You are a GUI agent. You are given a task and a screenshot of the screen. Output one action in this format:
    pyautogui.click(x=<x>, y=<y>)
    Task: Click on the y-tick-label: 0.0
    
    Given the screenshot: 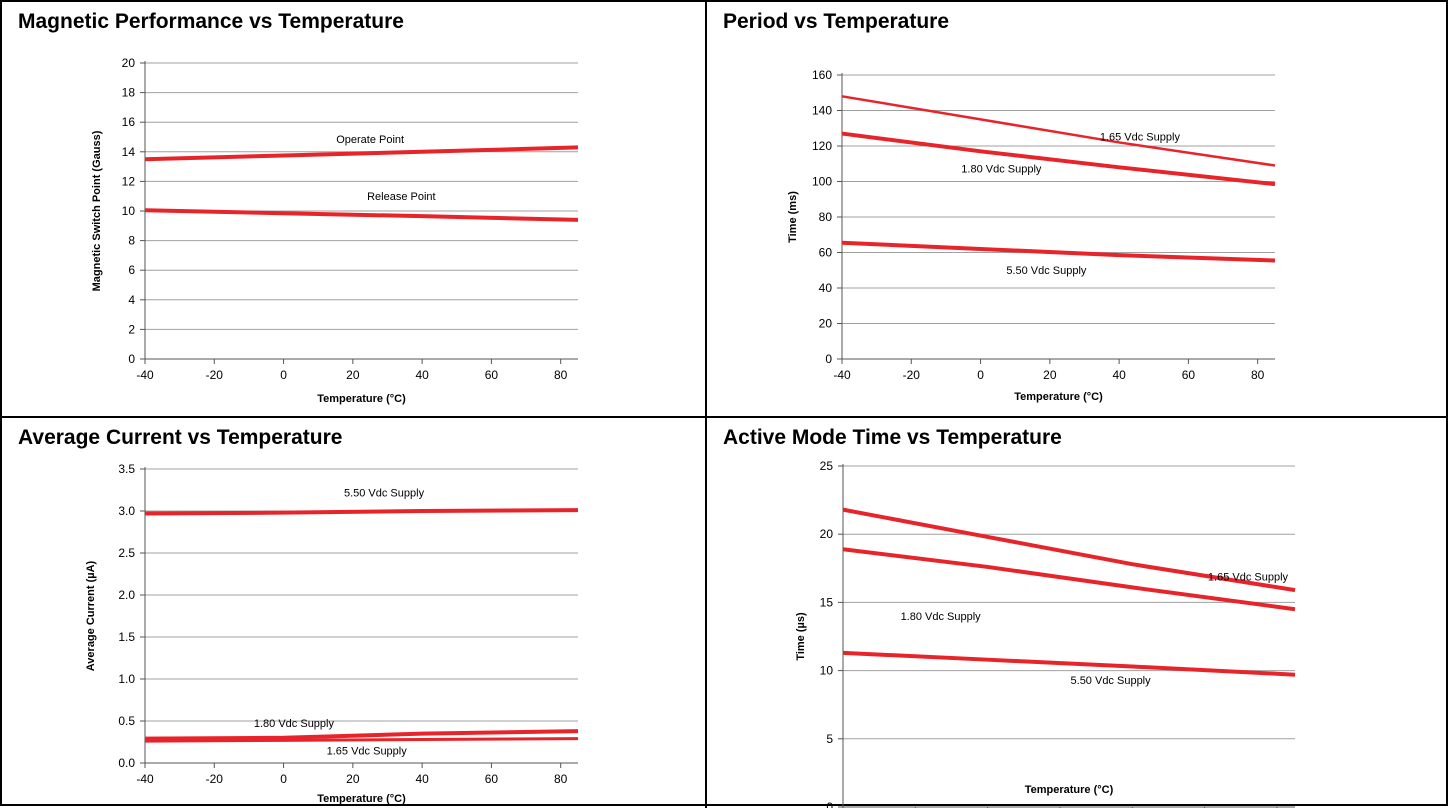 What is the action you would take?
    pyautogui.click(x=126, y=763)
    